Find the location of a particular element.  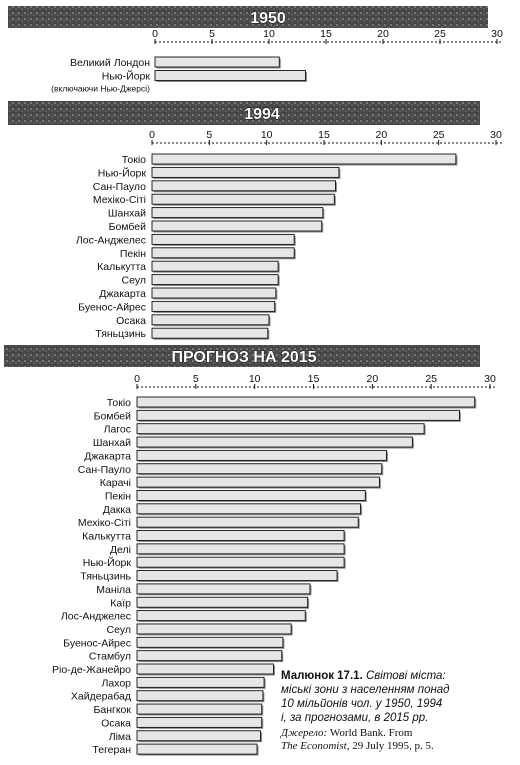

category-label: Лагос is located at coordinates (117, 430).